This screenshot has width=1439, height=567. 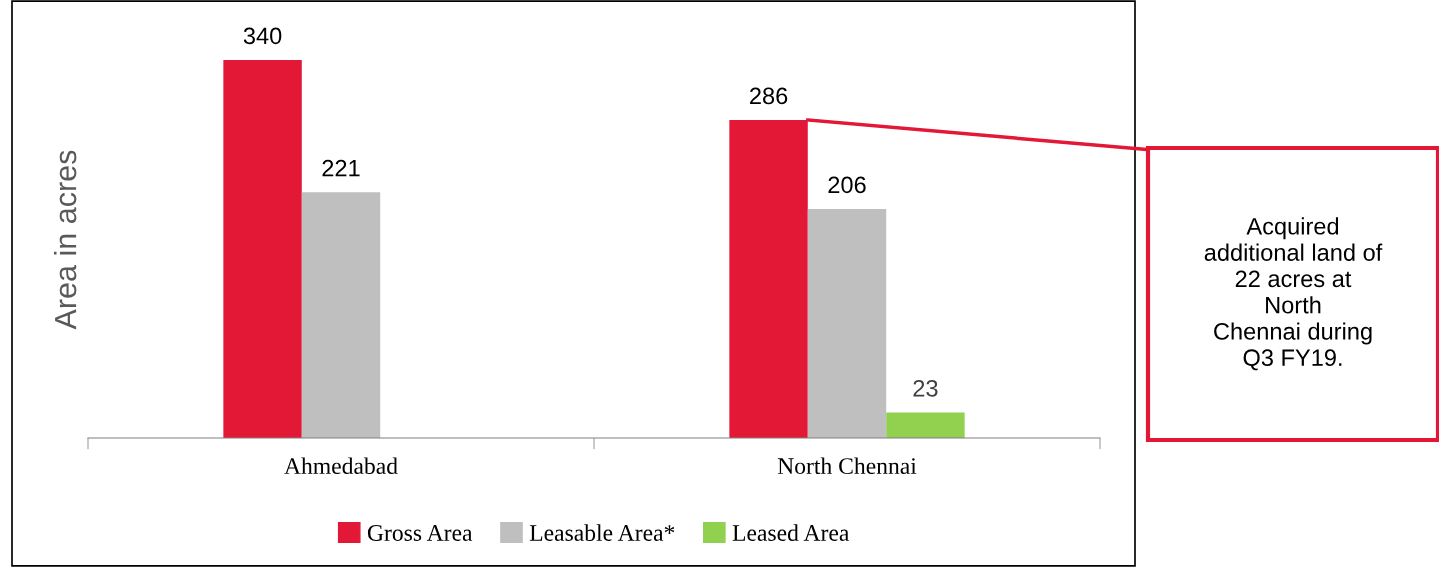 I want to click on data-label: 340, so click(x=262, y=36).